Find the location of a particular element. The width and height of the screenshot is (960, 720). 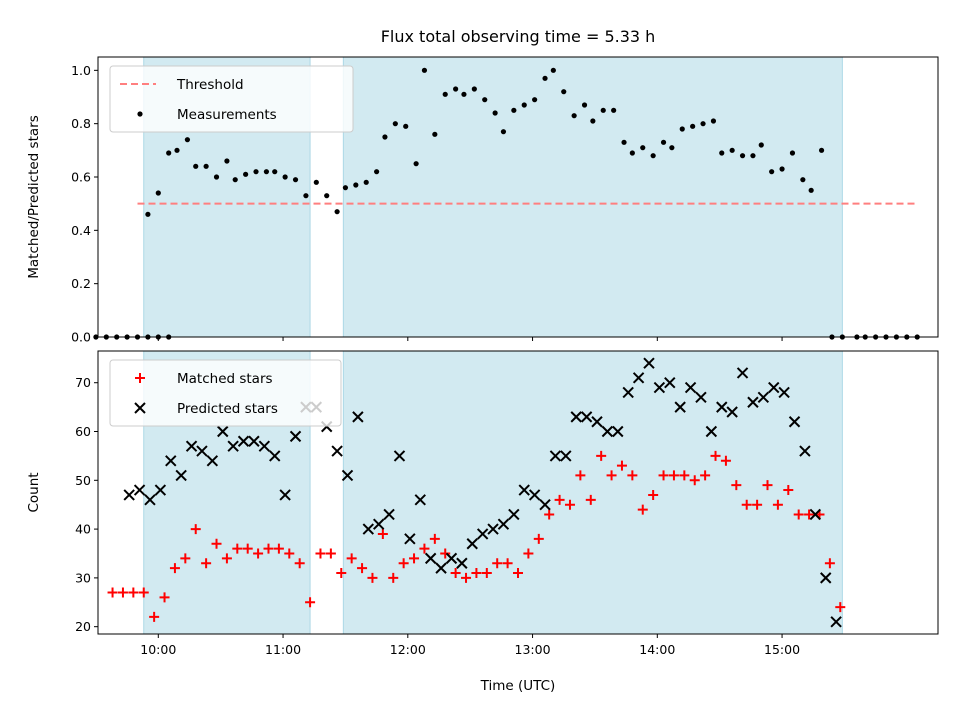

x-tick-label: 13:00 is located at coordinates (533, 649).